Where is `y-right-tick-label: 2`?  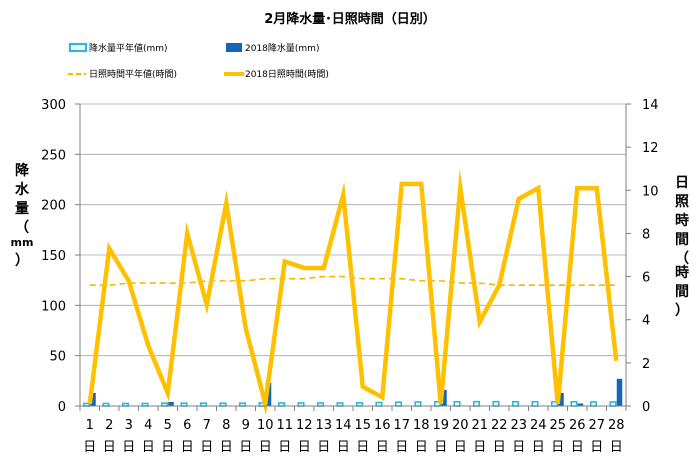 y-right-tick-label: 2 is located at coordinates (646, 364).